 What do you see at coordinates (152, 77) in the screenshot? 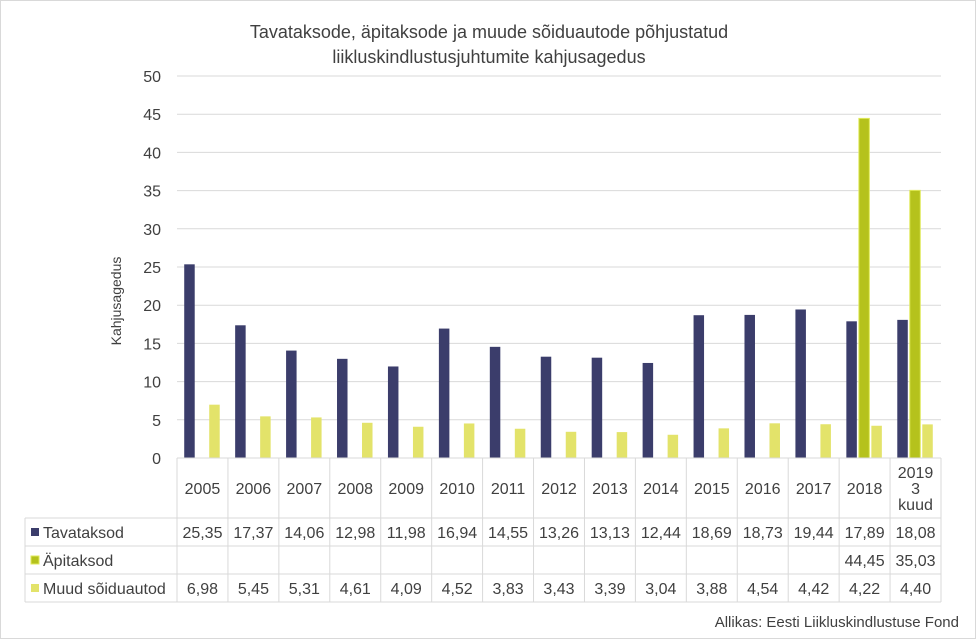
I see `y-tick-label: 50` at bounding box center [152, 77].